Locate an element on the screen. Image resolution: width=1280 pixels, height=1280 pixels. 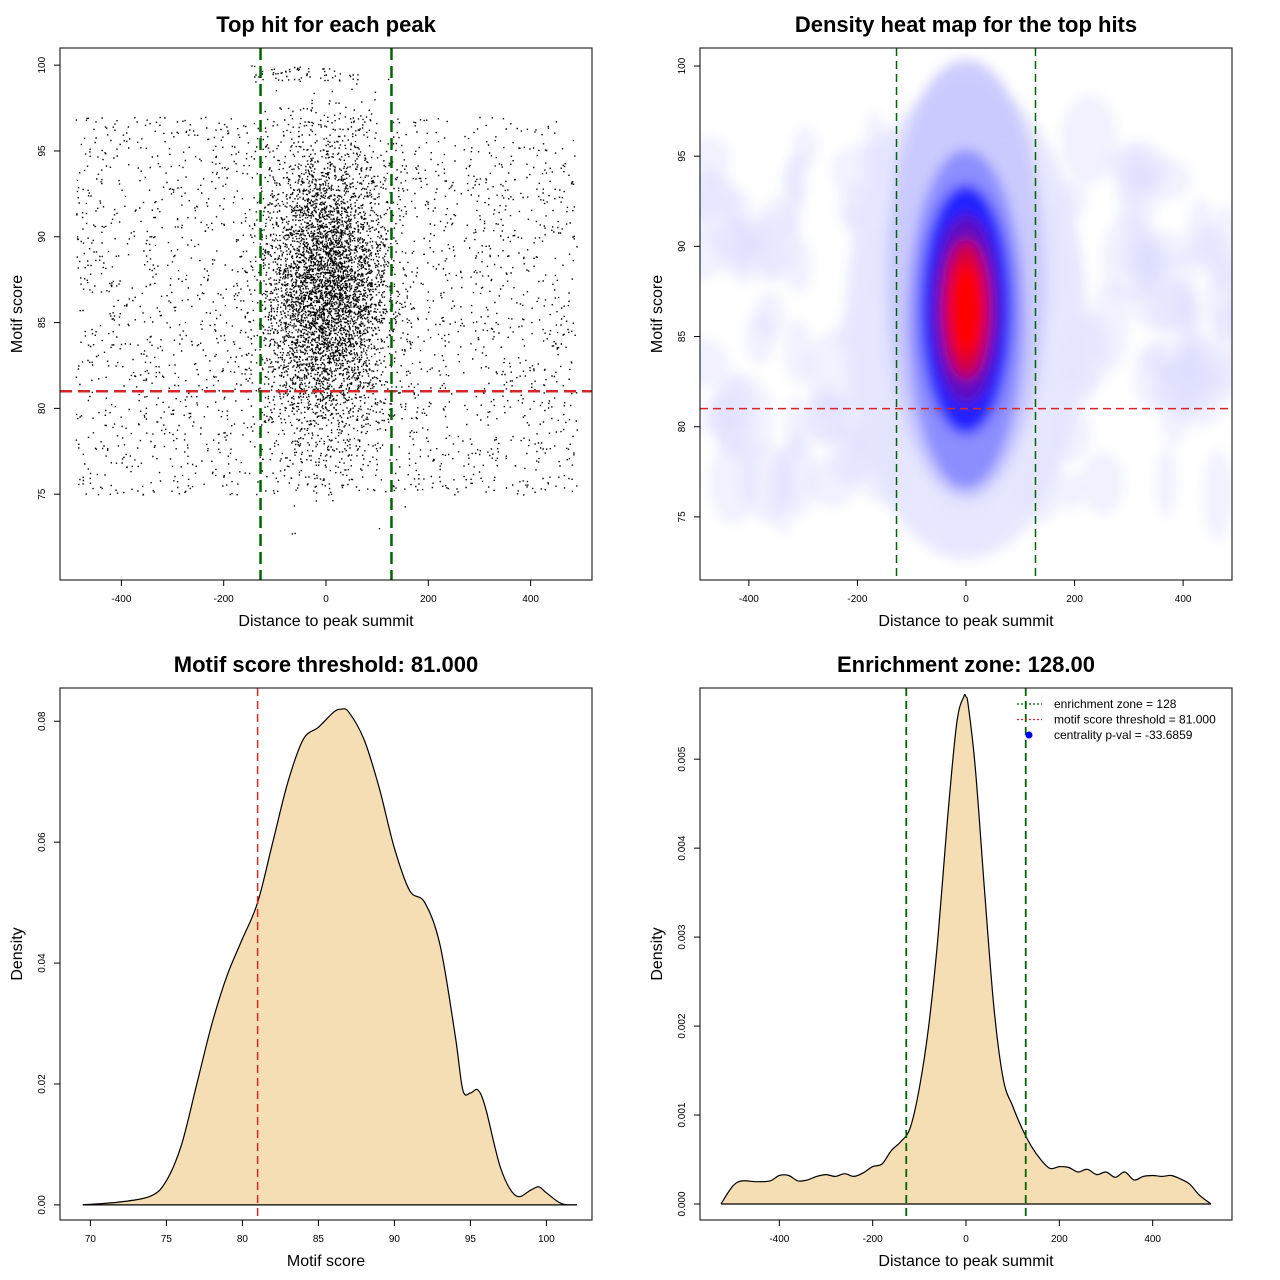
y-tick-label: 85 is located at coordinates (42, 323).